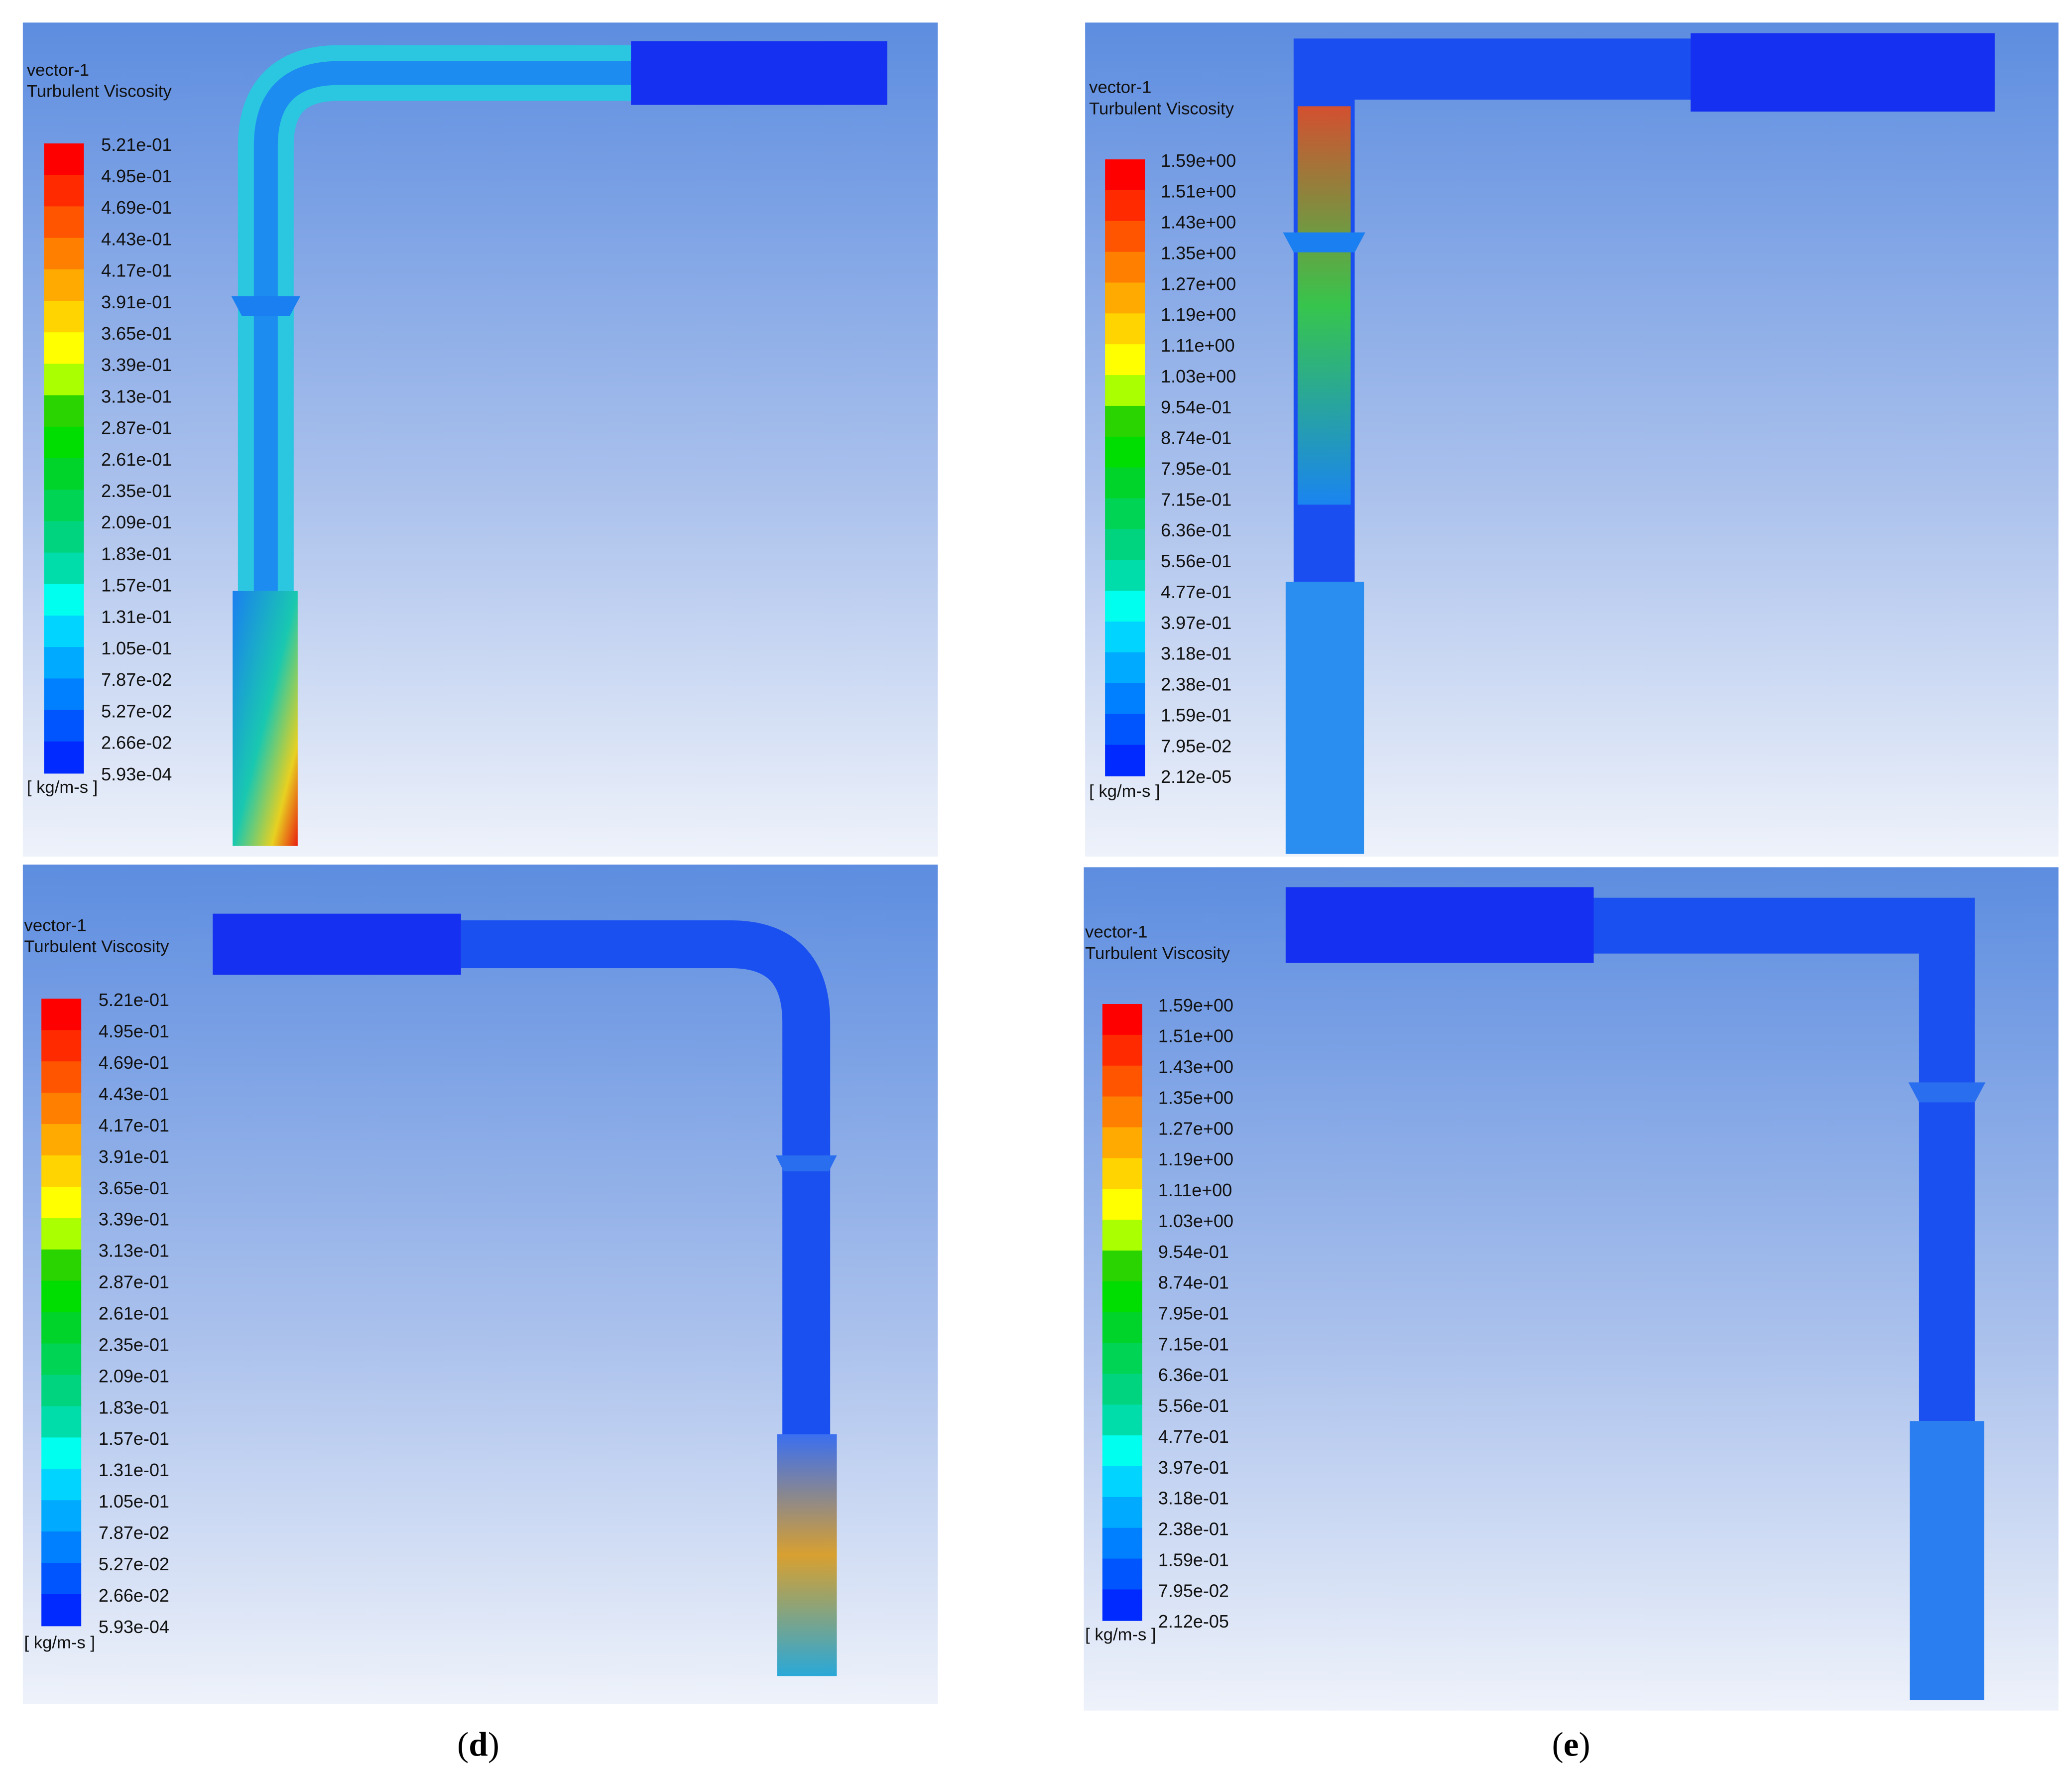  I want to click on colorbar-label: 1.27e+00, so click(1198, 283).